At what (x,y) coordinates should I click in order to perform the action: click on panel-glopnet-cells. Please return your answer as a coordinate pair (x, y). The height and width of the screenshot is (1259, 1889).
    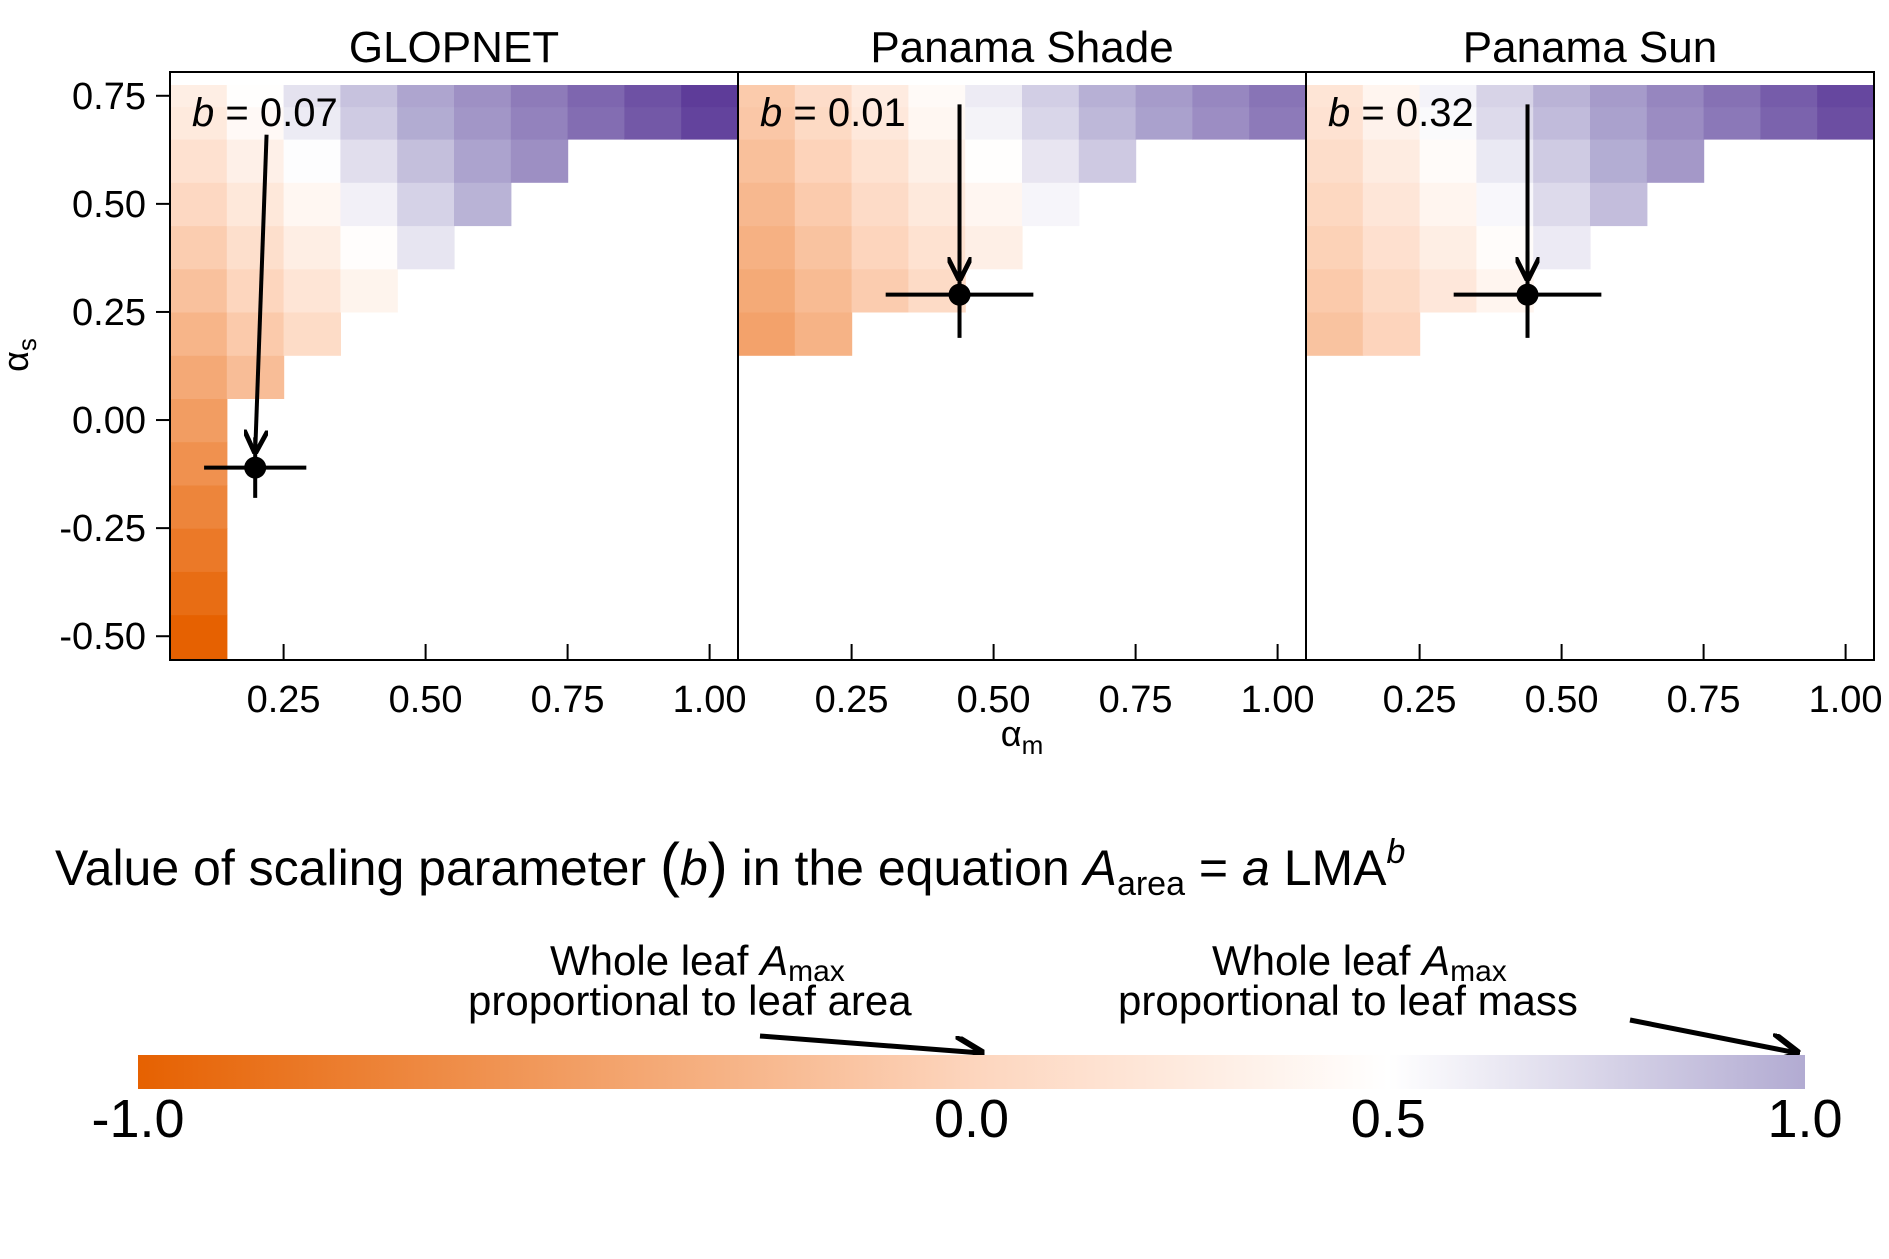
    Looking at the image, I should click on (454, 373).